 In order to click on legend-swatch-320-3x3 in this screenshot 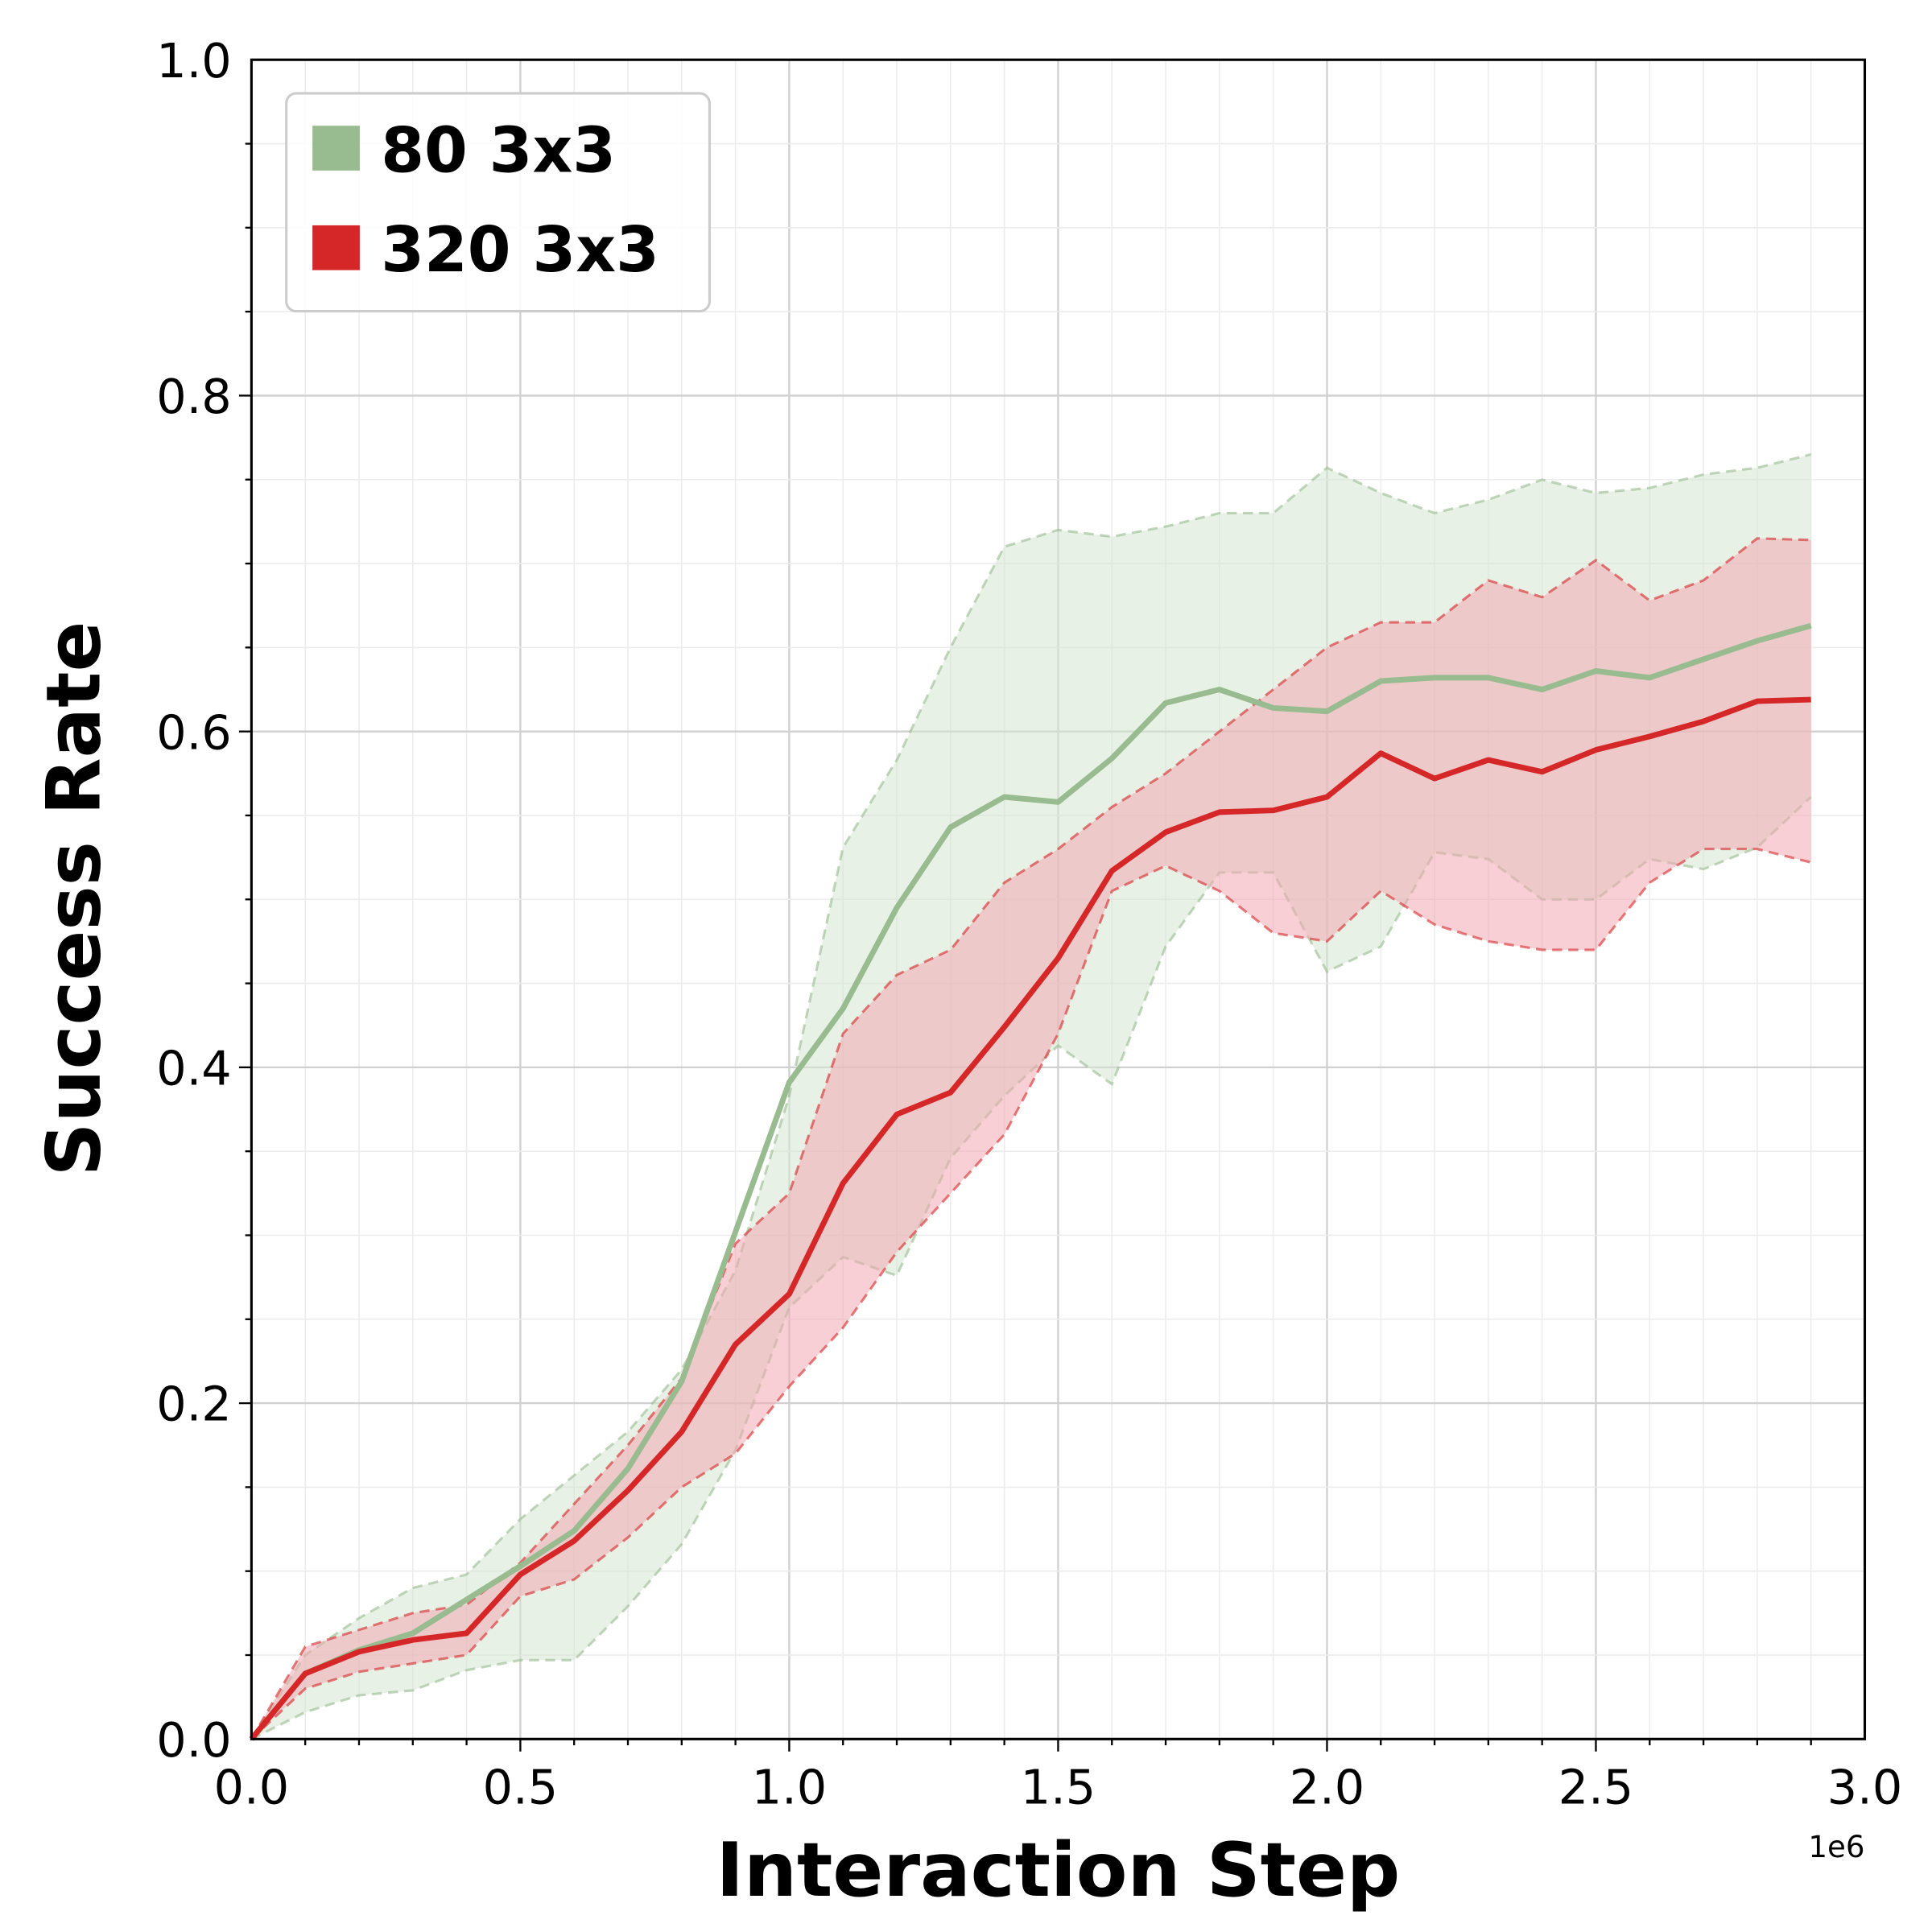, I will do `click(336, 247)`.